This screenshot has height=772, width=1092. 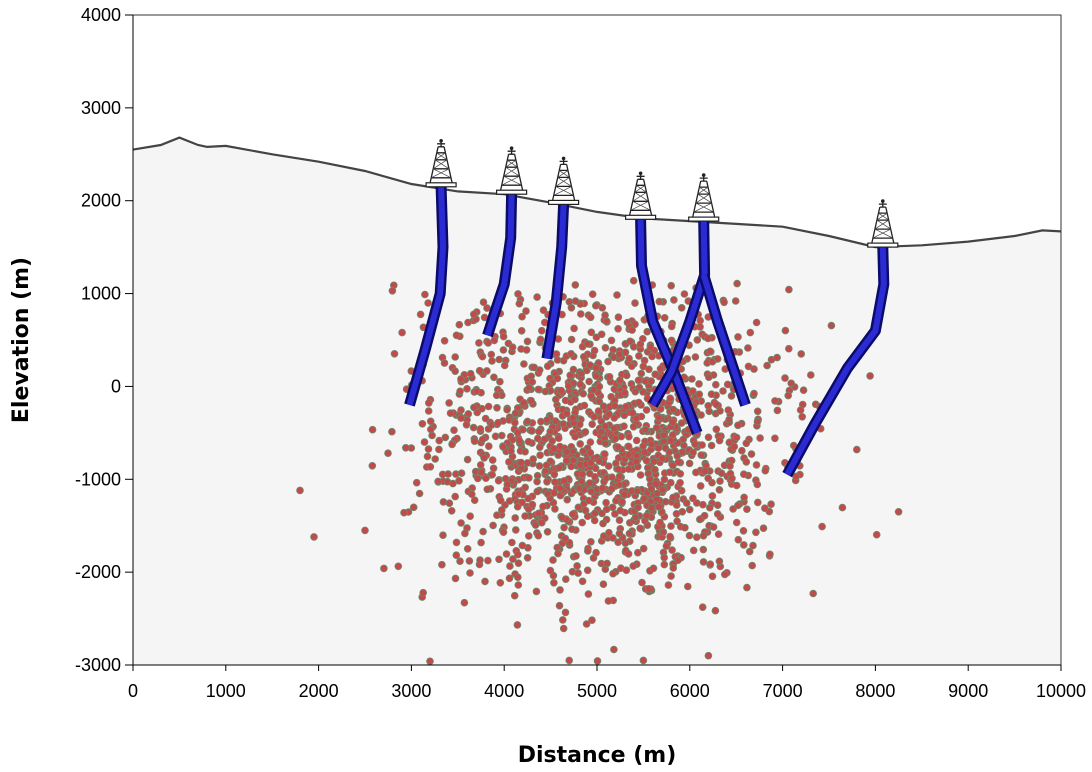 What do you see at coordinates (411, 691) in the screenshot?
I see `x-tick-label: 3000` at bounding box center [411, 691].